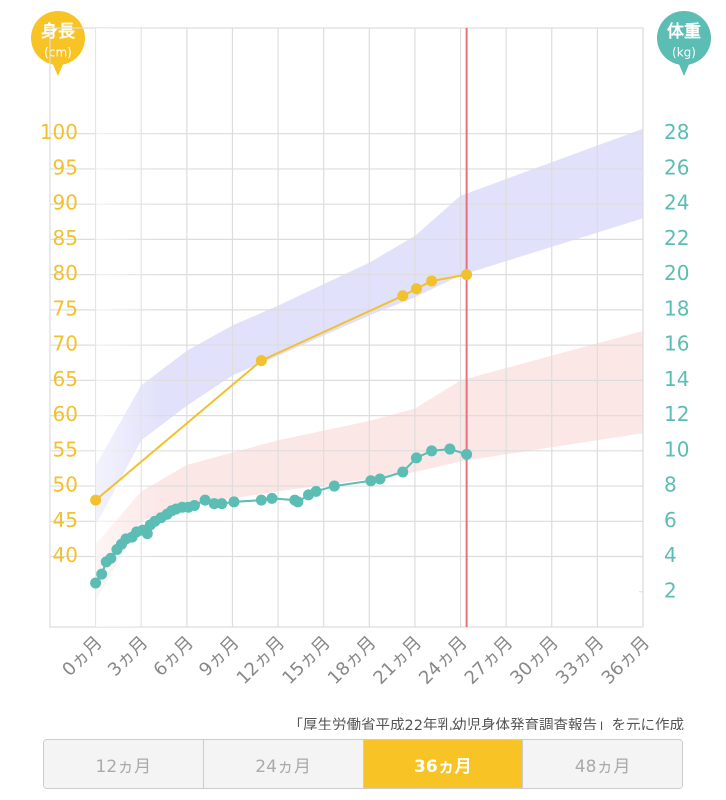  Describe the element at coordinates (261, 660) in the screenshot. I see `x-tick-label: 12ヵ月` at that location.